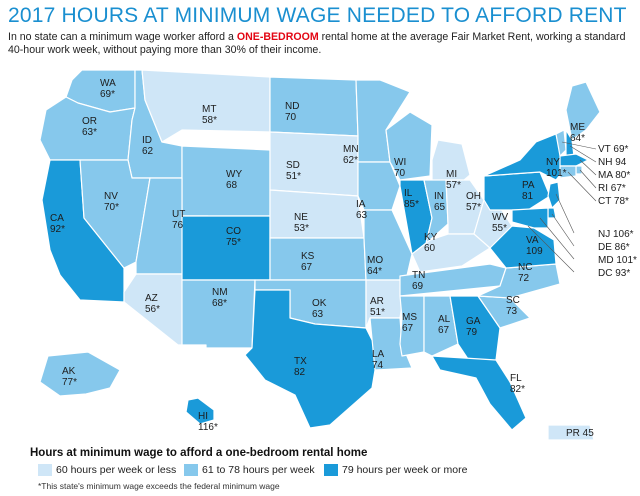  What do you see at coordinates (318, 259) in the screenshot?
I see `state-ks` at bounding box center [318, 259].